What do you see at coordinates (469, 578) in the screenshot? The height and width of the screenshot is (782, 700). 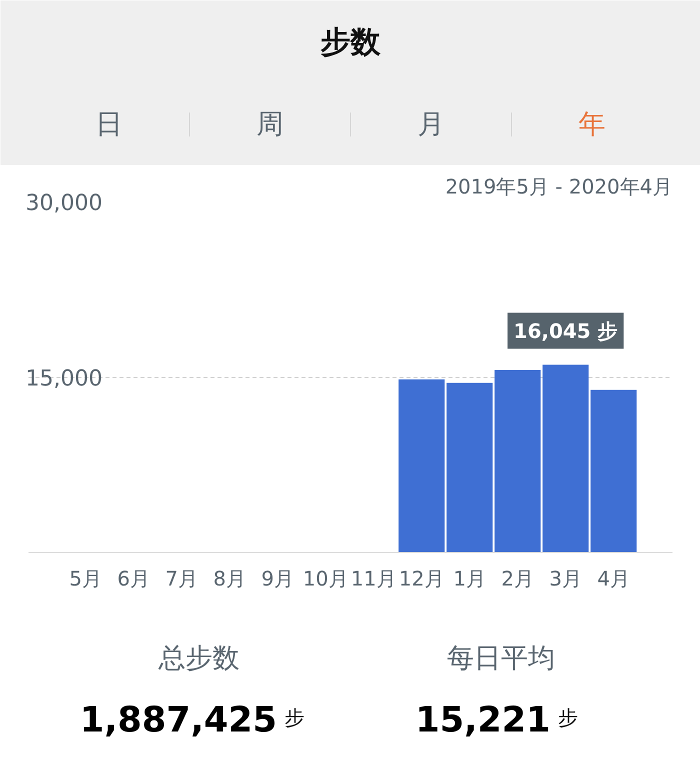 I see `x-tick-label: 1月` at bounding box center [469, 578].